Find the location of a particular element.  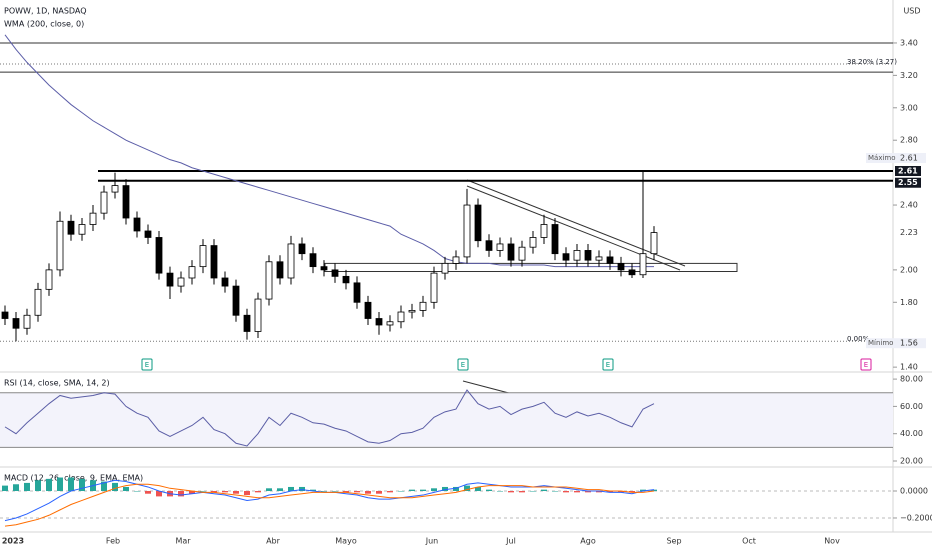

x-tick-label: Ago is located at coordinates (588, 541).